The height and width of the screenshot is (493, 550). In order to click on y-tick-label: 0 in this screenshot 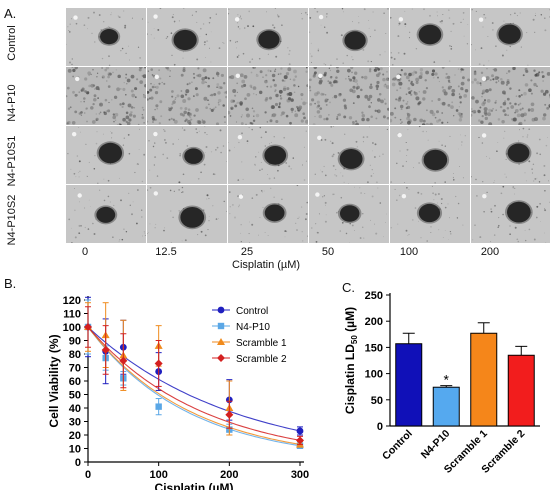, I will do `click(380, 427)`.